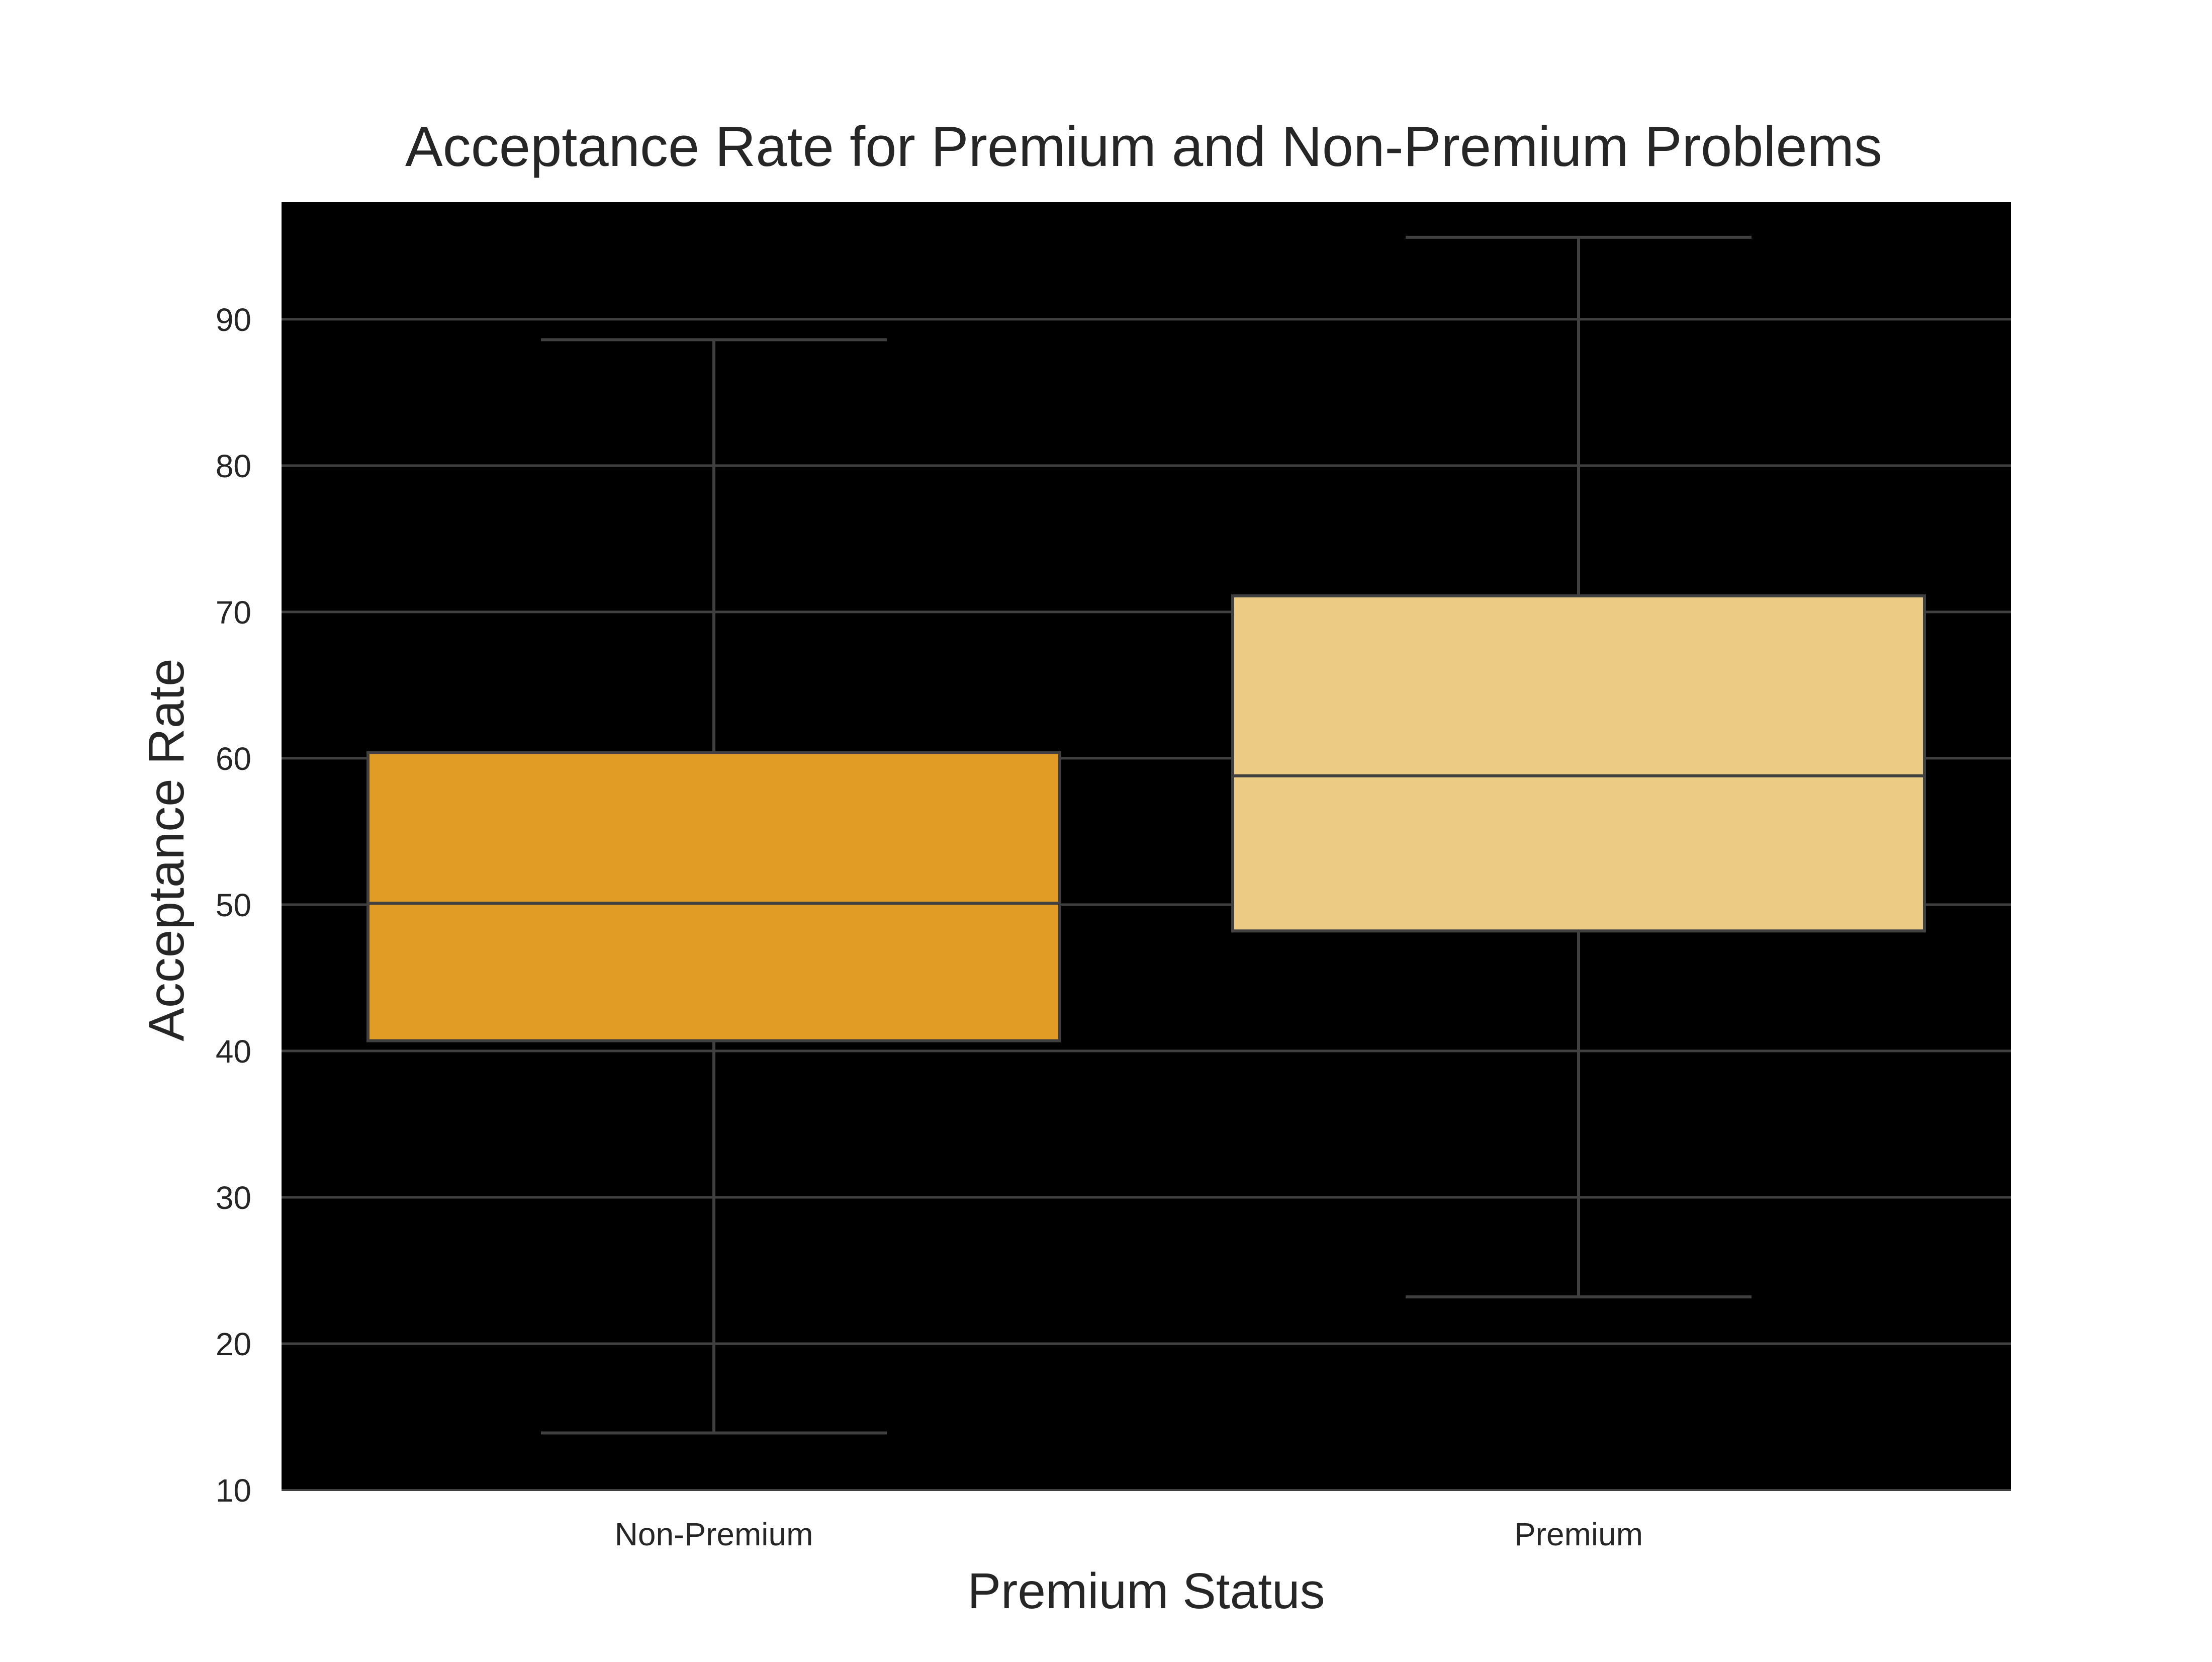 This screenshot has width=2212, height=1662. What do you see at coordinates (1578, 1534) in the screenshot?
I see `x-tick-label: Premium` at bounding box center [1578, 1534].